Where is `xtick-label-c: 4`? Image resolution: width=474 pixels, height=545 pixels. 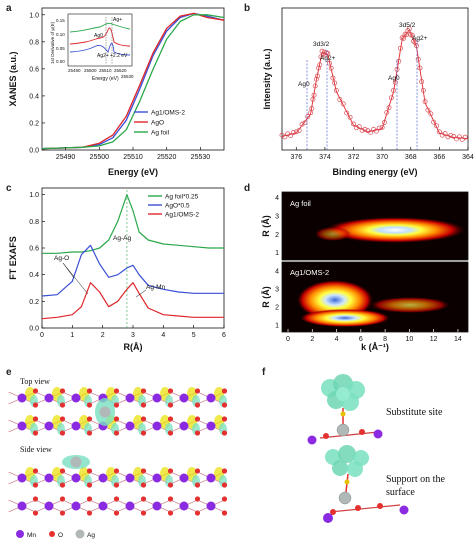 xtick-label-c: 4 is located at coordinates (163, 335).